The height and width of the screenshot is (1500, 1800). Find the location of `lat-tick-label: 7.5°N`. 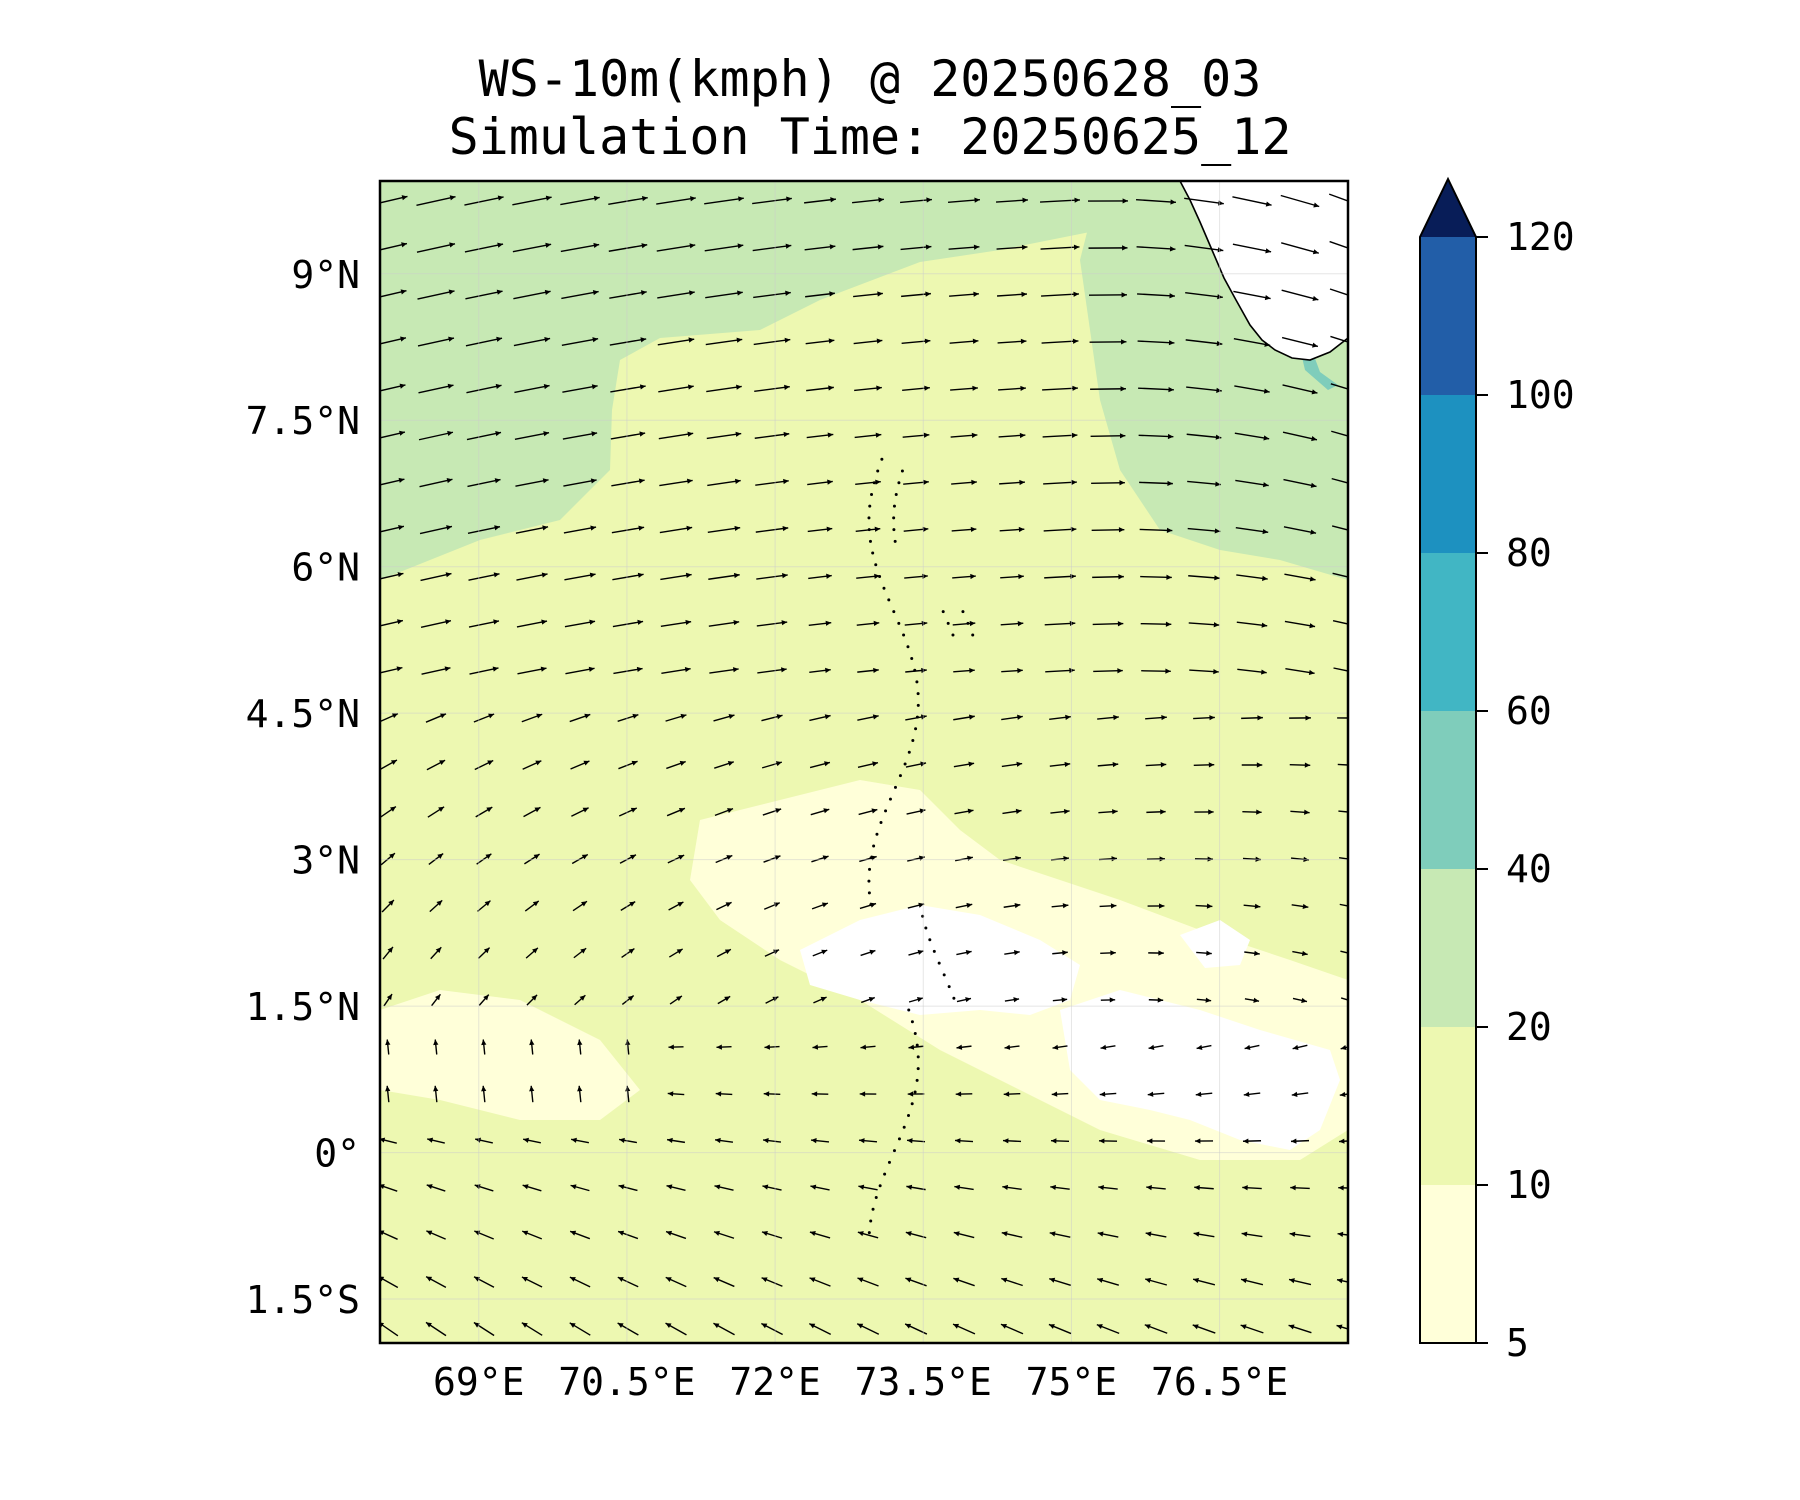

lat-tick-label: 7.5°N is located at coordinates (303, 421).